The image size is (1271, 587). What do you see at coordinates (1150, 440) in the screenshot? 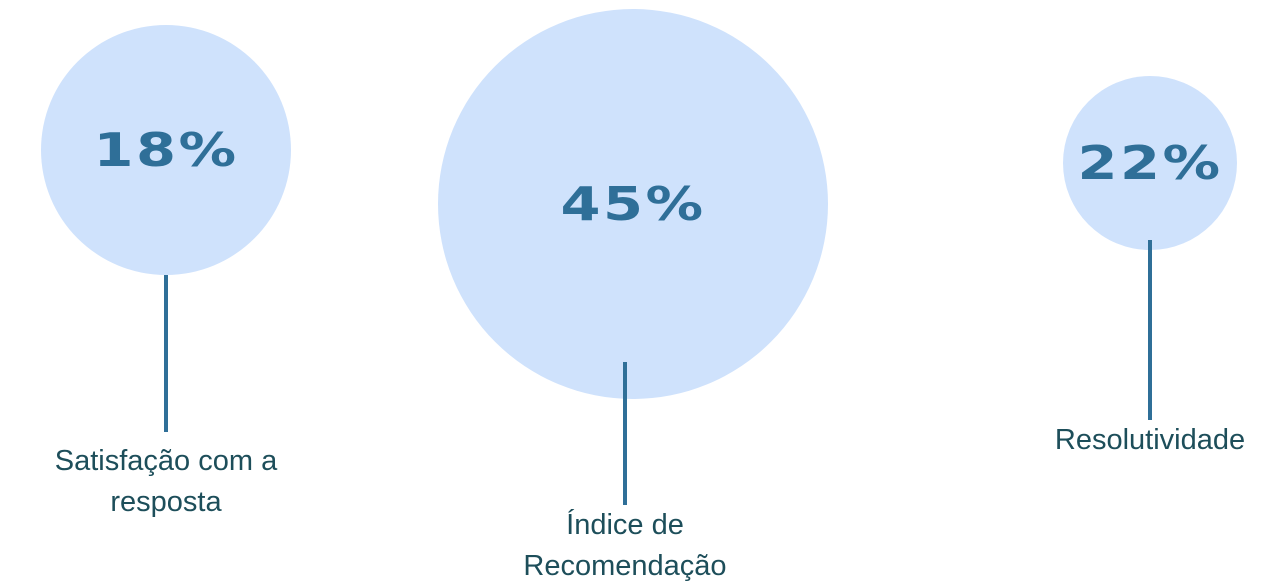
I see `metric-label: Resolutividade` at bounding box center [1150, 440].